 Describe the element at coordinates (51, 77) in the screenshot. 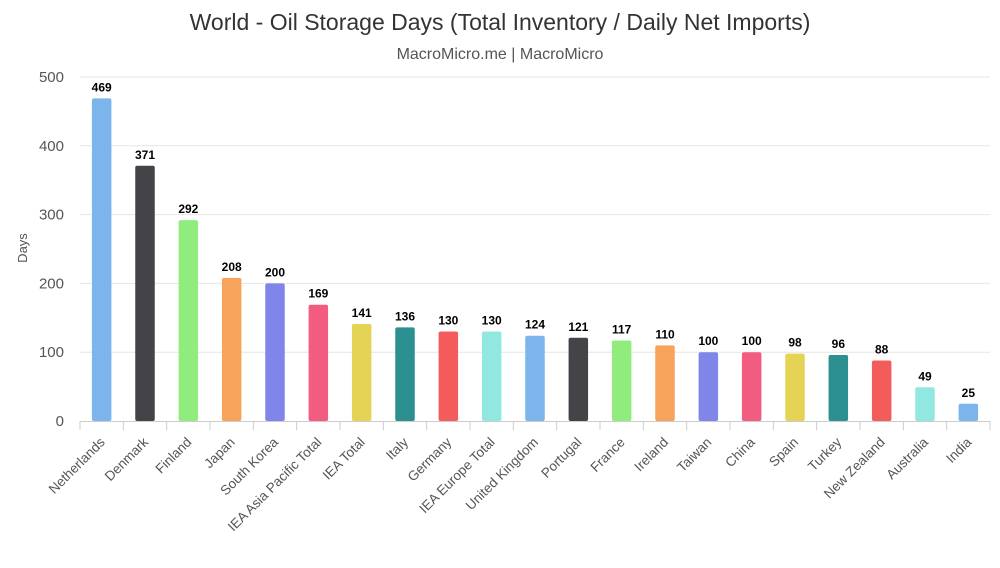

I see `y-tick-label: 500` at that location.